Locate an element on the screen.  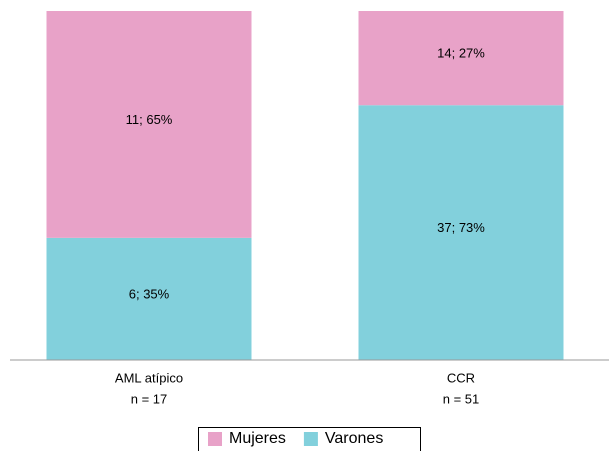
data-label: 37; 73% is located at coordinates (461, 227).